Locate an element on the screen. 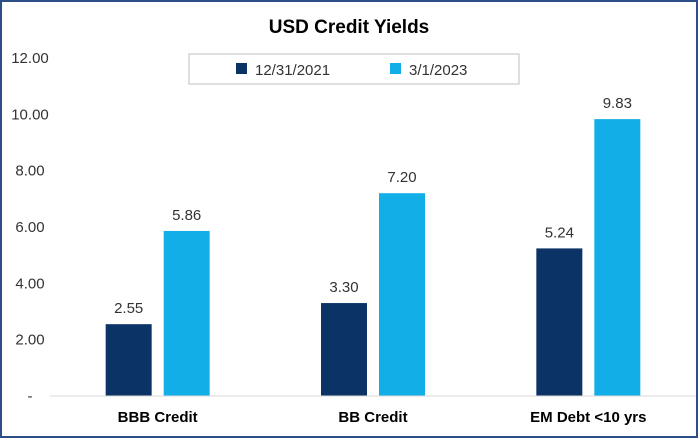 This screenshot has height=438, width=698. category-label: BB Credit is located at coordinates (372, 417).